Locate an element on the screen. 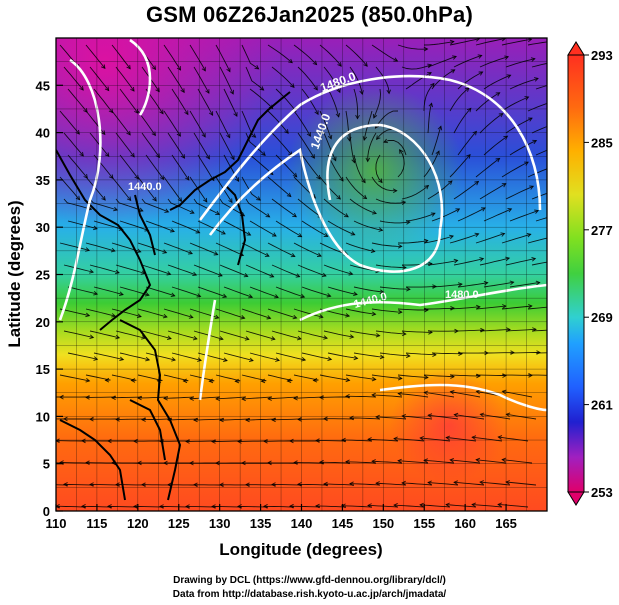  map-title: GSM 06Z26Jan2025 (850.0hPa) is located at coordinates (309, 14).